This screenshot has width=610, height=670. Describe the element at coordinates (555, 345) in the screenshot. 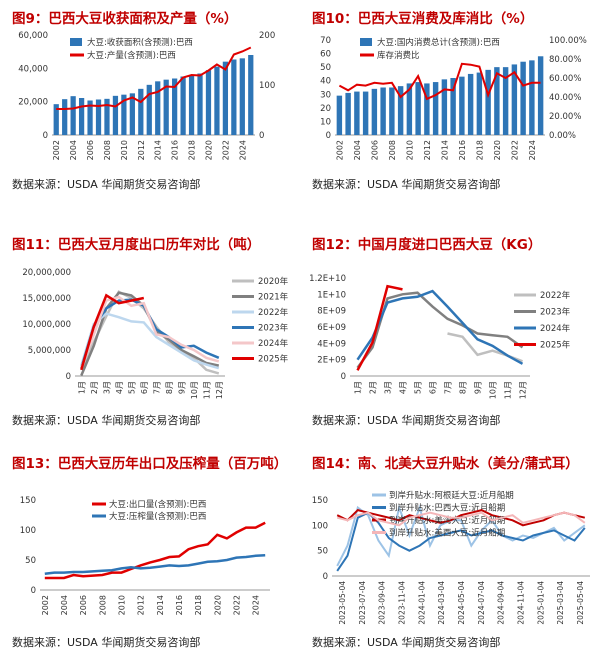

I see `fig12-legend-entry: 2025年` at that location.